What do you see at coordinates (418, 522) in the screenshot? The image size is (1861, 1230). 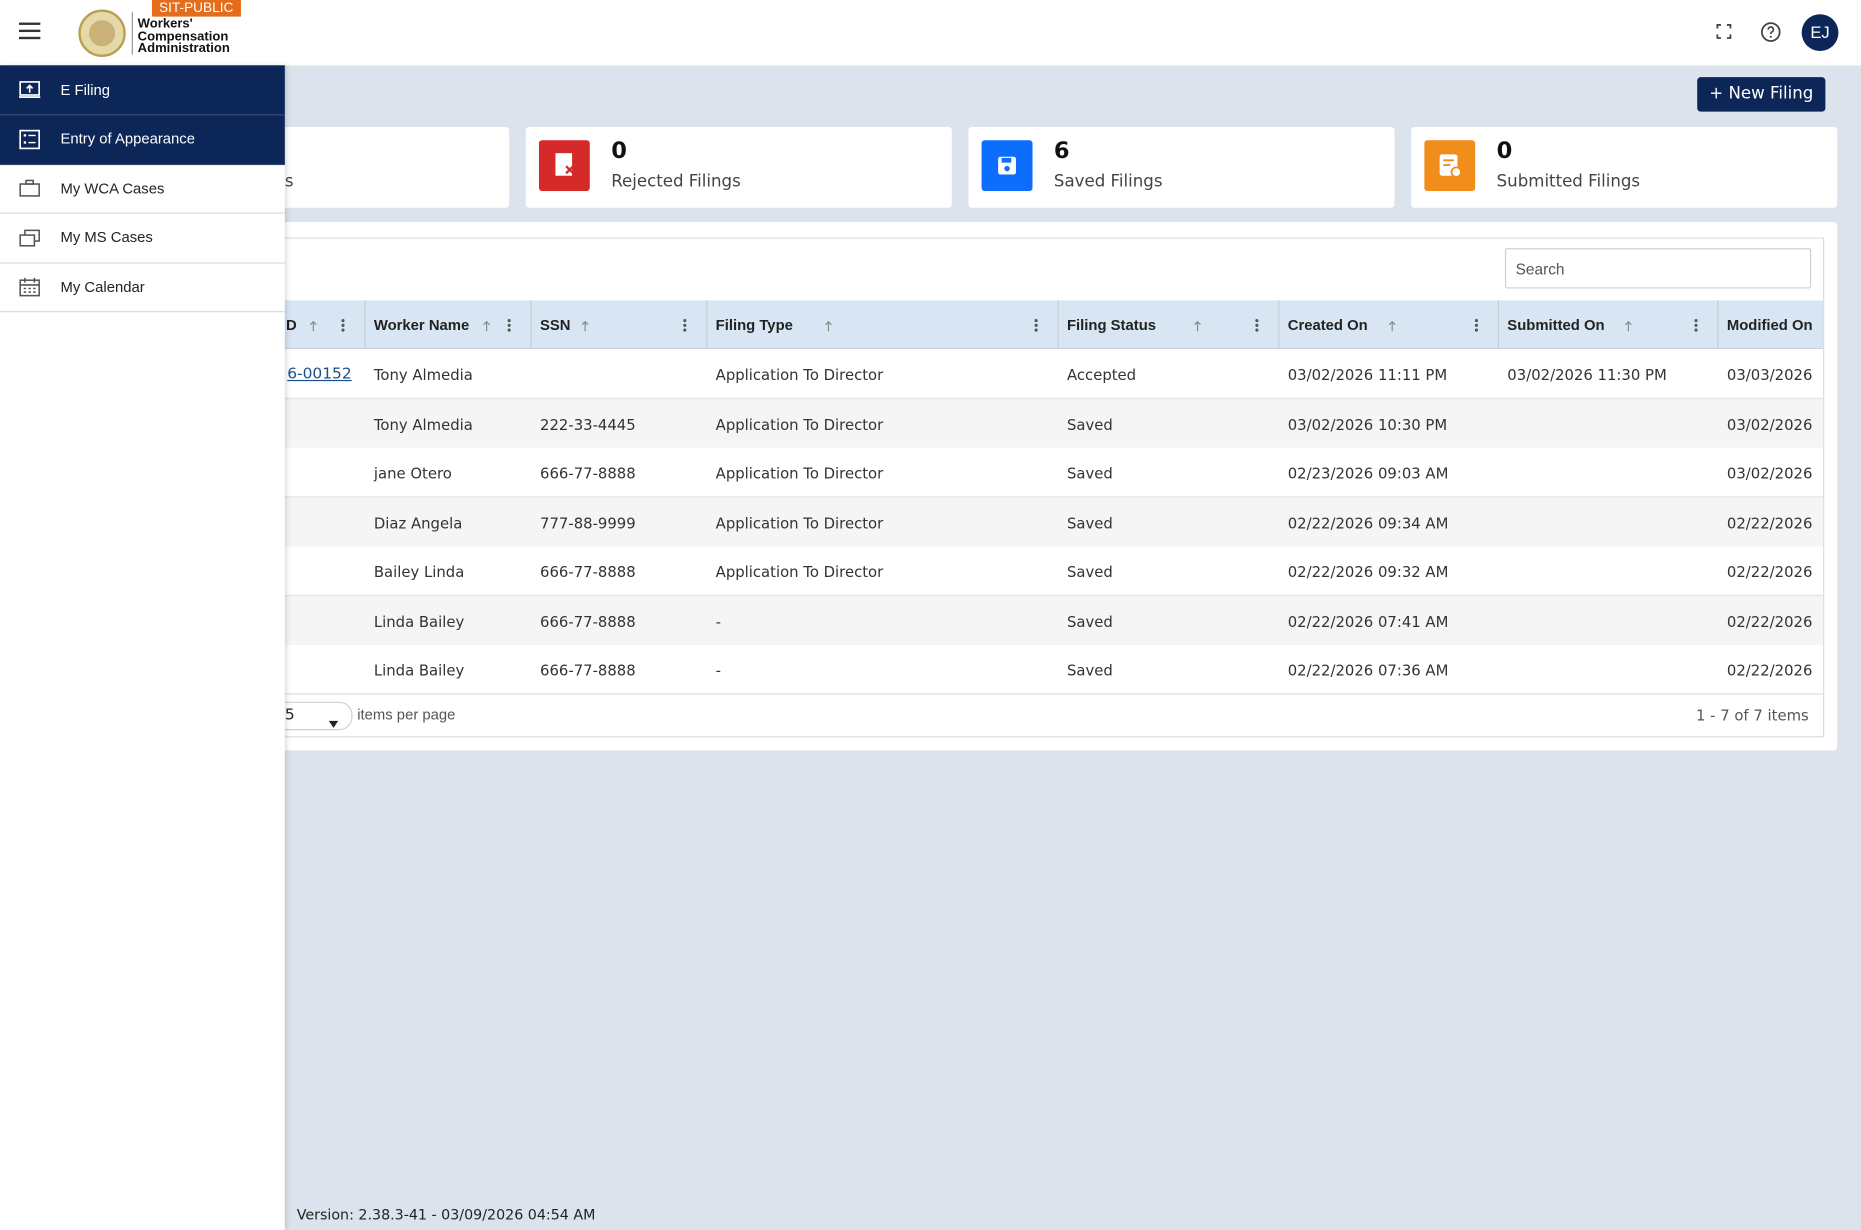 I see `table-cell: Diaz Angela` at bounding box center [418, 522].